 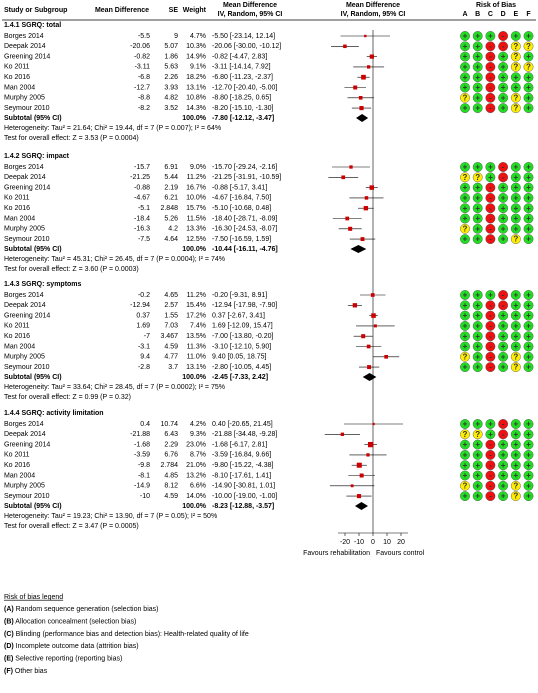 I want to click on weight: 4.2%, so click(x=198, y=424).